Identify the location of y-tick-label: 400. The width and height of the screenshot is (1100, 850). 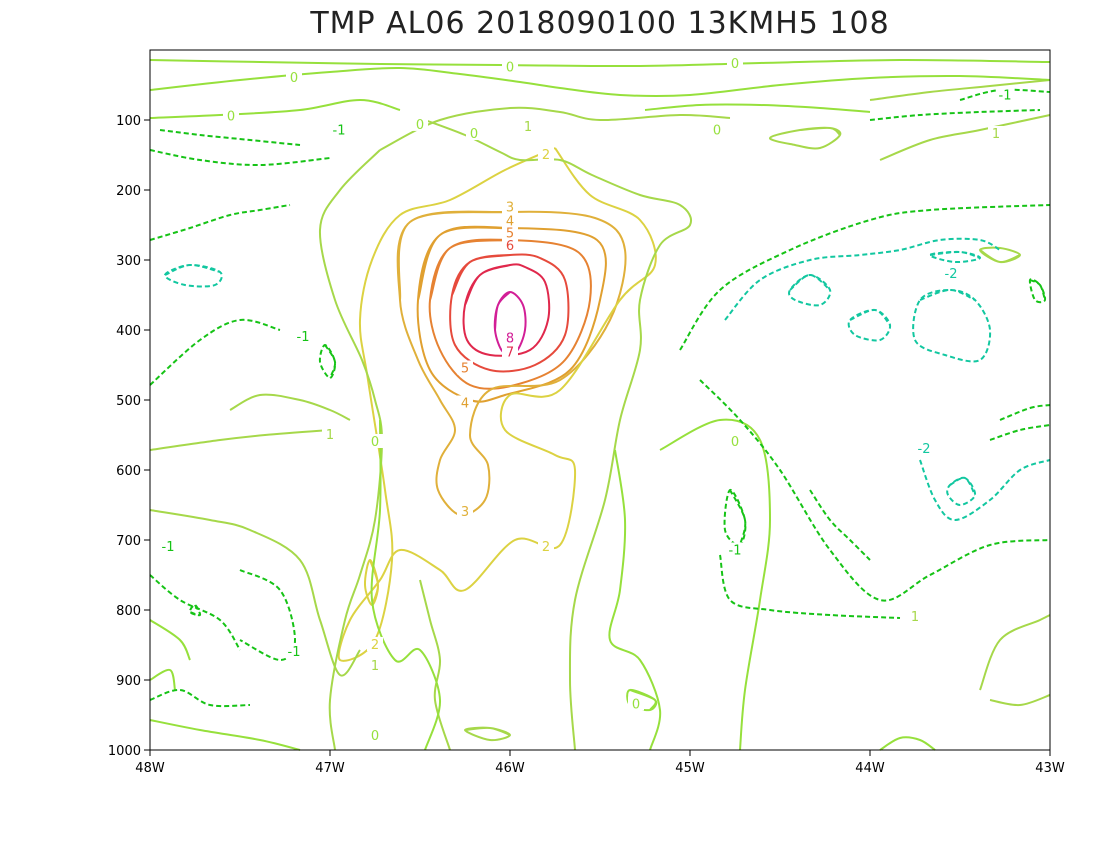
(128, 331).